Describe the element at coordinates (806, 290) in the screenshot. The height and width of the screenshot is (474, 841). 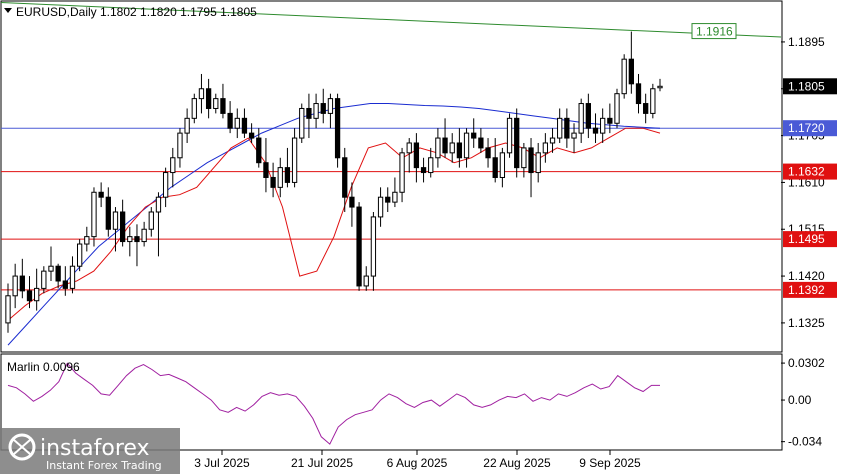
I see `price-badge-label: 1.1392` at that location.